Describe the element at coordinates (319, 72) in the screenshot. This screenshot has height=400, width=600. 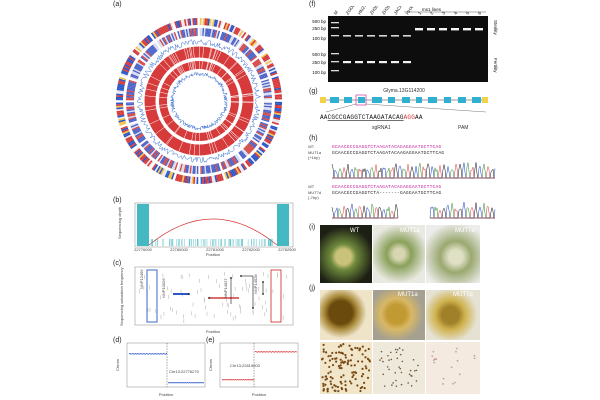
I see `gel-marker-bot-3: 100 bp` at that location.